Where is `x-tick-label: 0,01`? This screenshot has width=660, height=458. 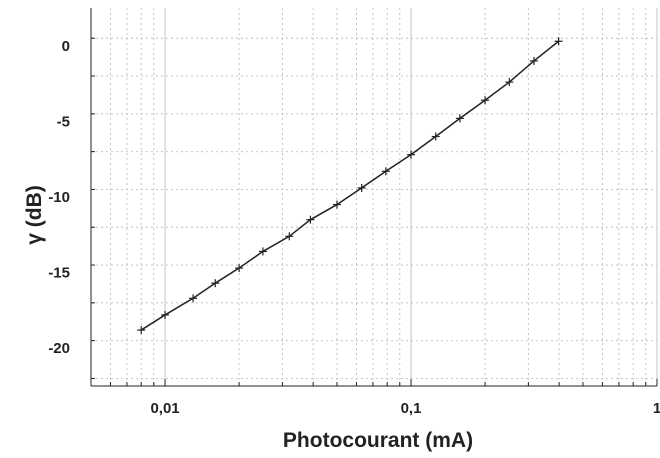 x-tick-label: 0,01 is located at coordinates (164, 408).